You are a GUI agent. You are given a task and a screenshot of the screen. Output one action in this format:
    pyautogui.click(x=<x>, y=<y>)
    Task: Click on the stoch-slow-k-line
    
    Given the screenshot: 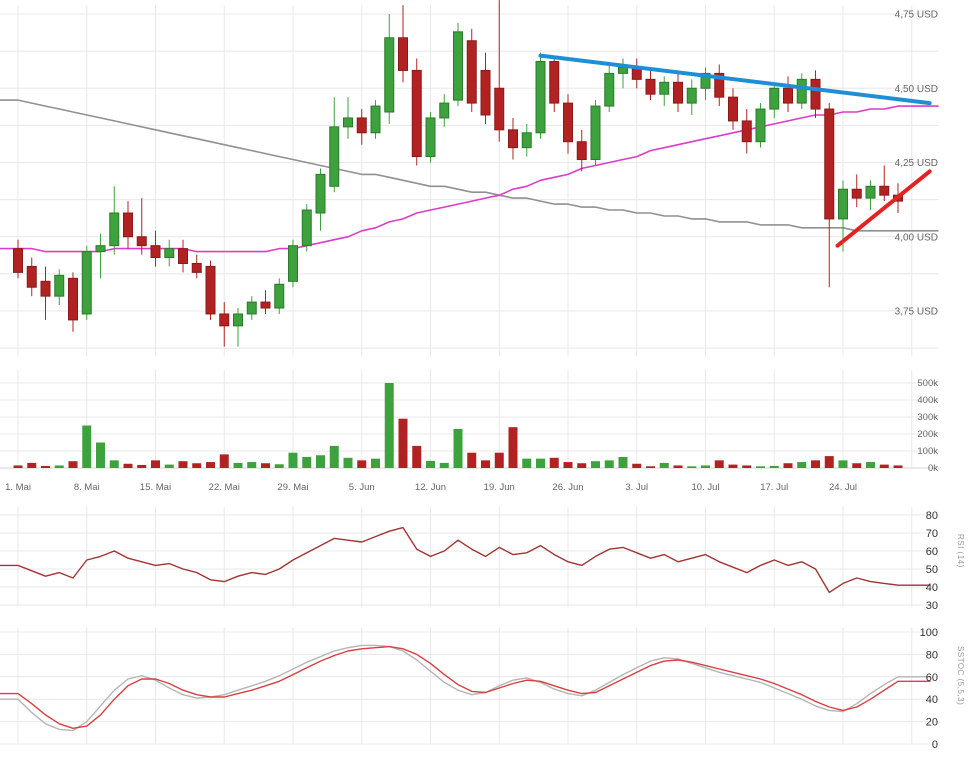 What is the action you would take?
    pyautogui.click(x=465, y=688)
    